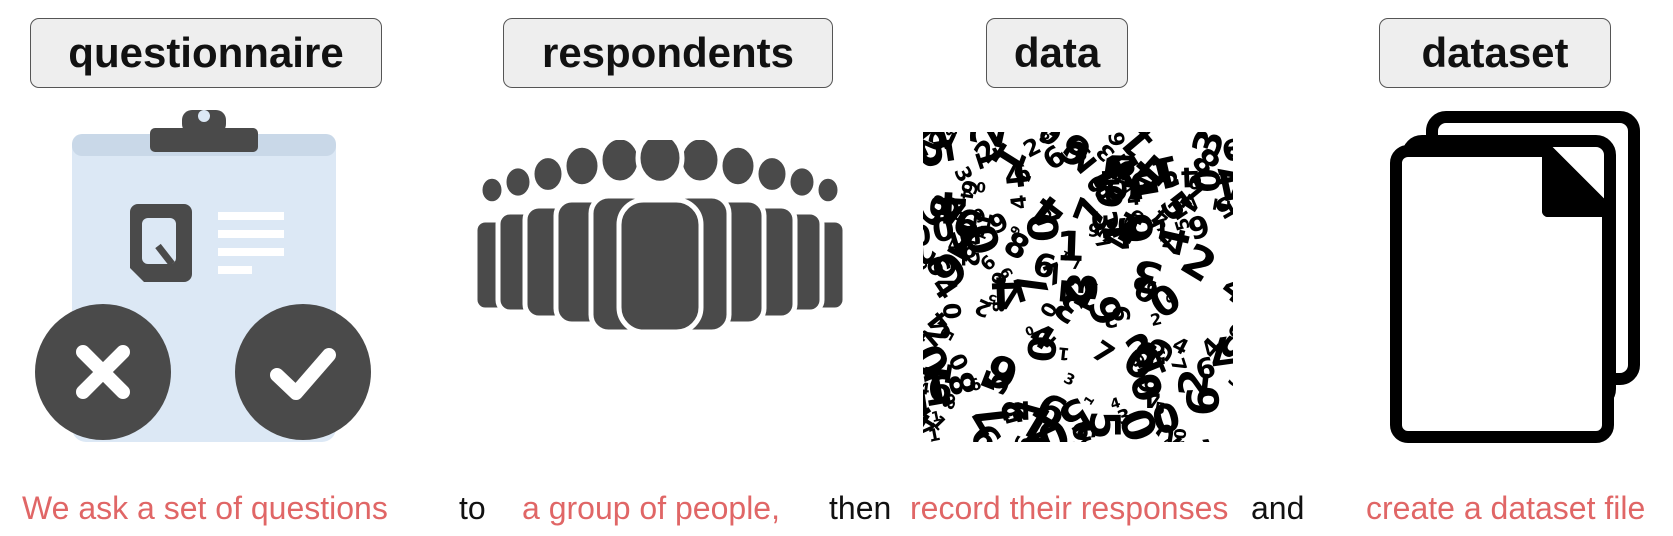 The image size is (1673, 536). Describe the element at coordinates (1495, 53) in the screenshot. I see `label-dataset: dataset` at that location.